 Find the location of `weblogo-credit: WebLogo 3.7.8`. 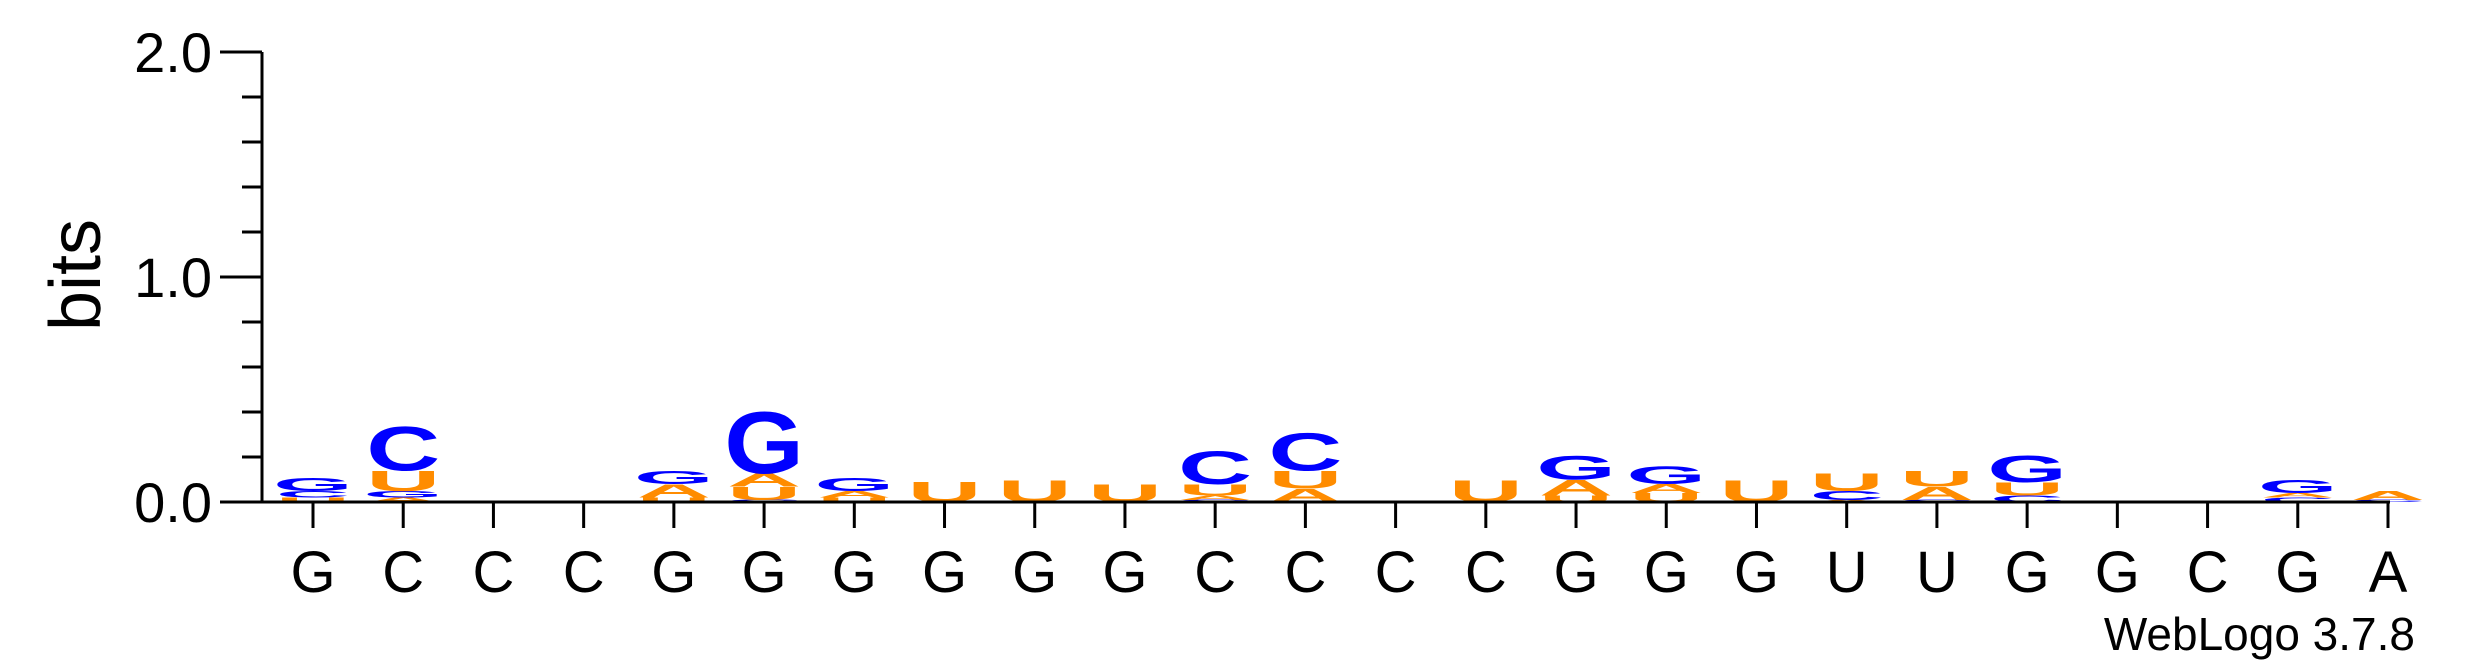

weblogo-credit: WebLogo 3.7.8 is located at coordinates (2259, 634).